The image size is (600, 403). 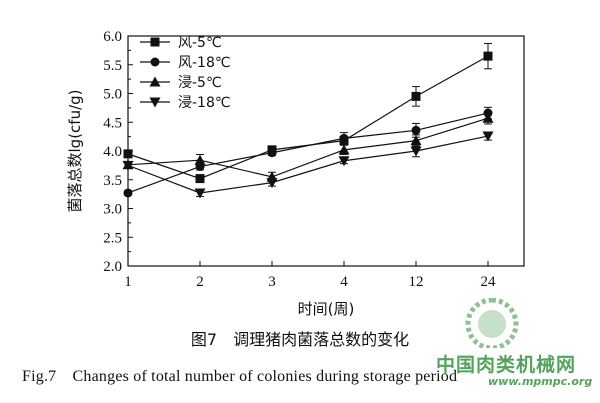 What do you see at coordinates (112, 95) in the screenshot?
I see `y-tick-label: 5.0` at bounding box center [112, 95].